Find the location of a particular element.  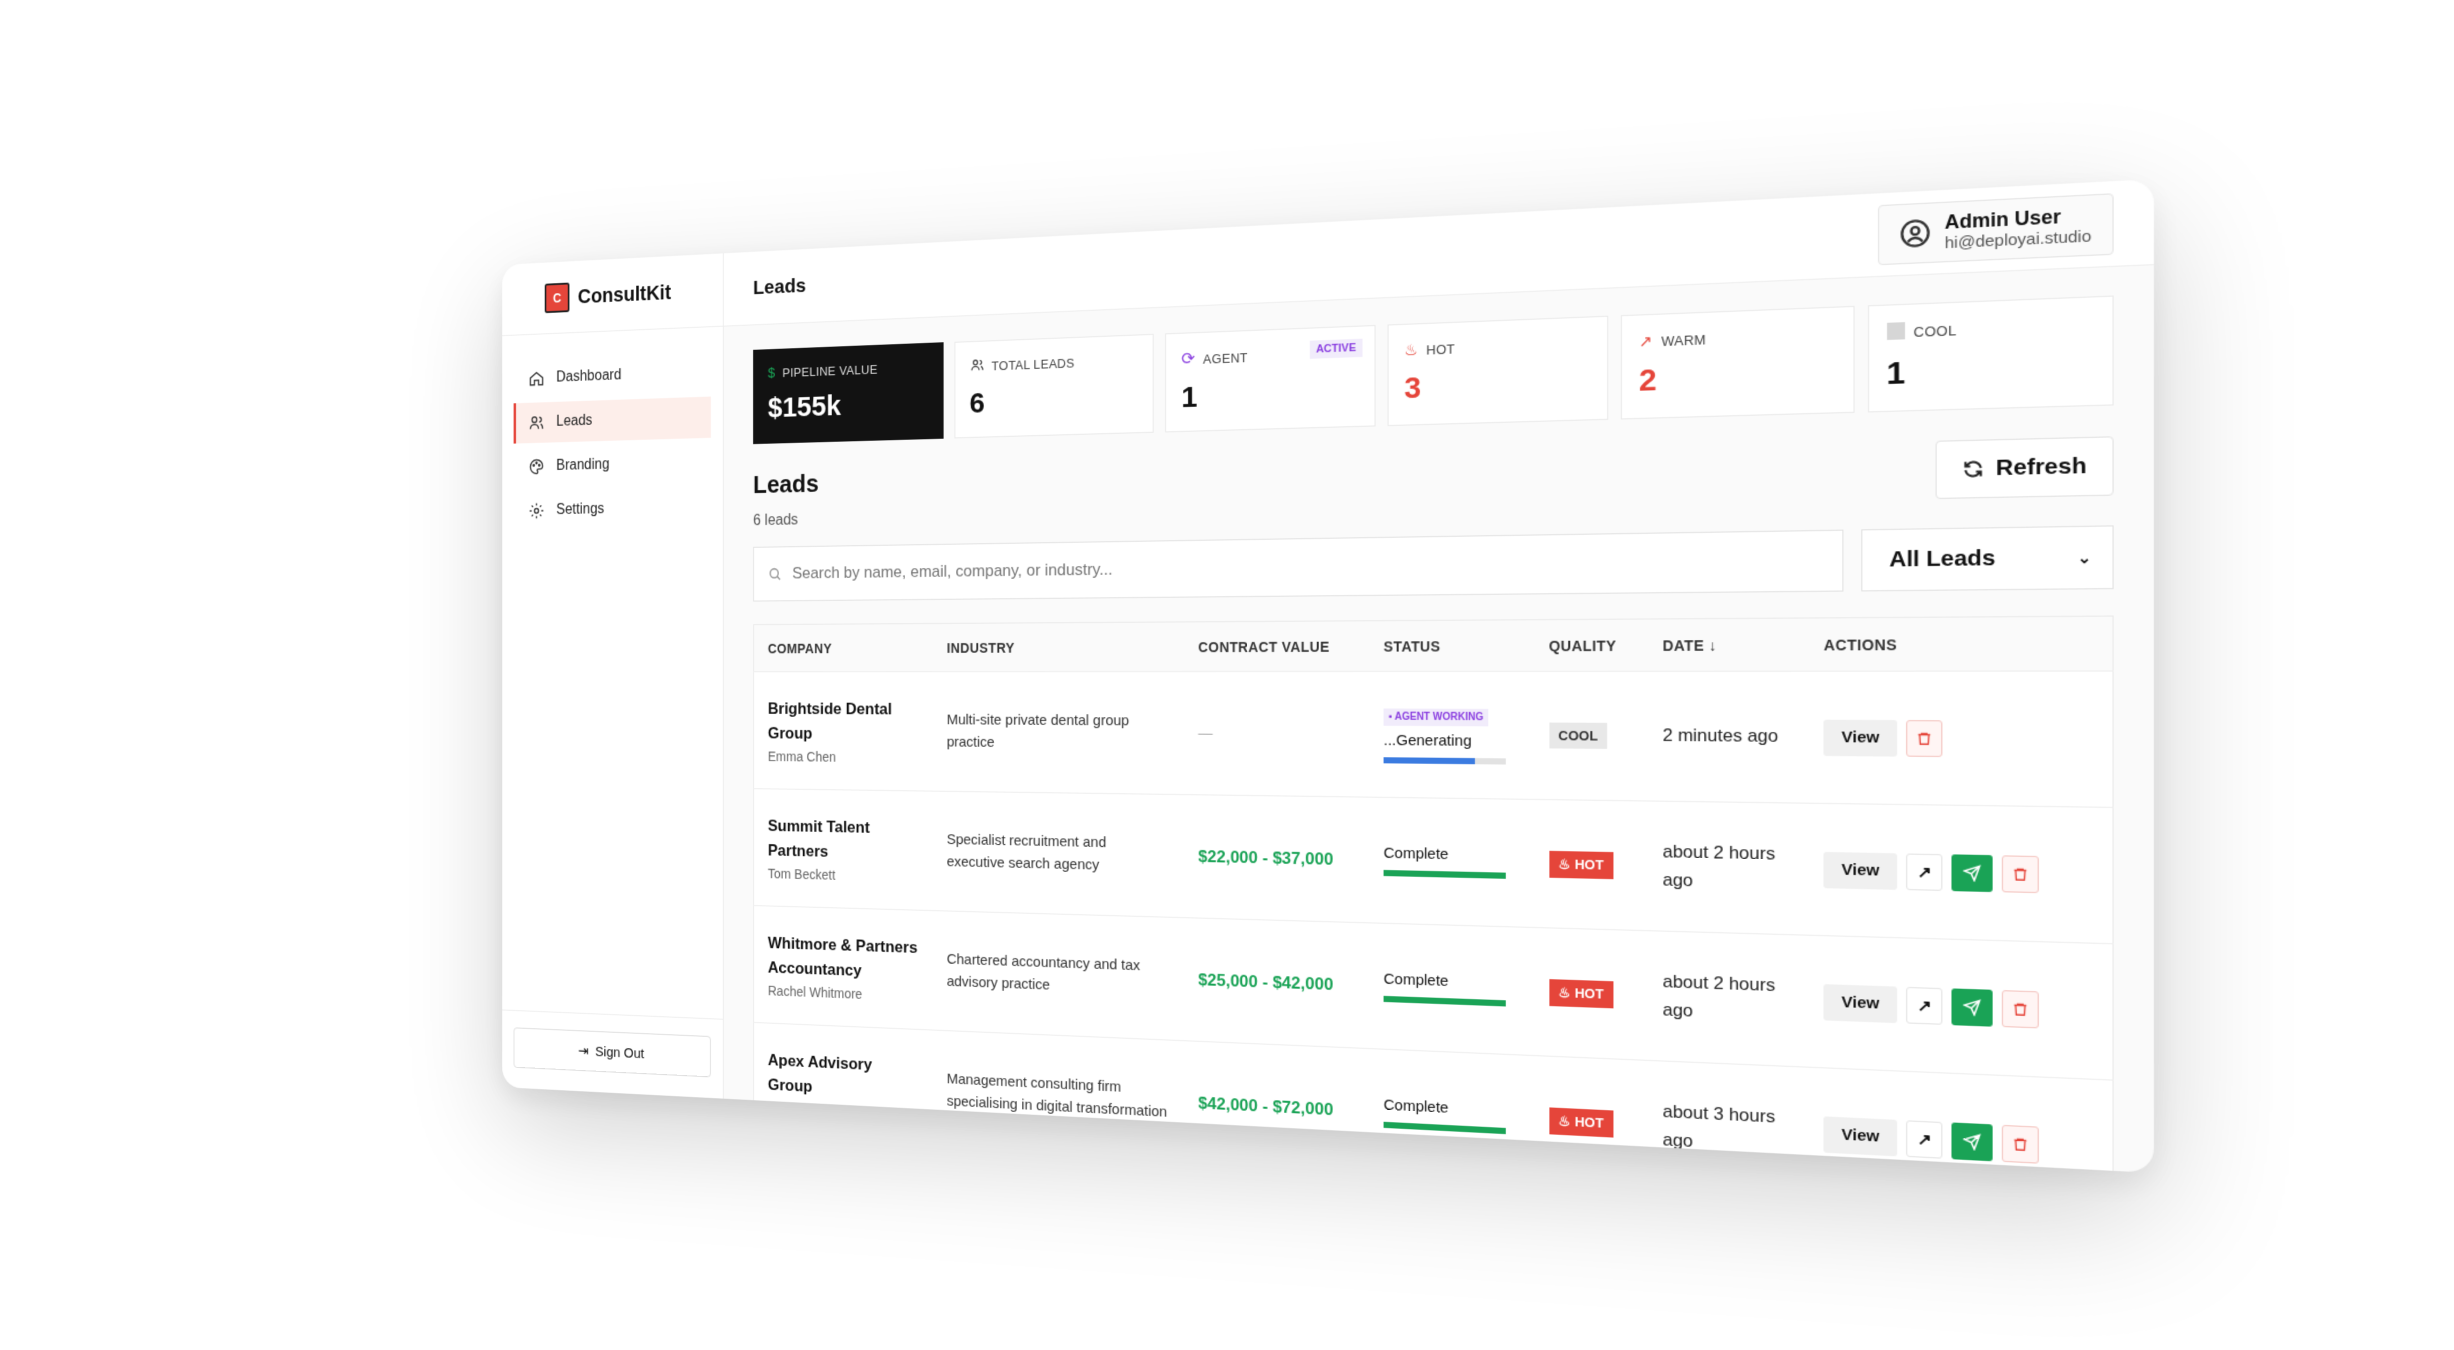

stat-label: AGENT is located at coordinates (1225, 358).